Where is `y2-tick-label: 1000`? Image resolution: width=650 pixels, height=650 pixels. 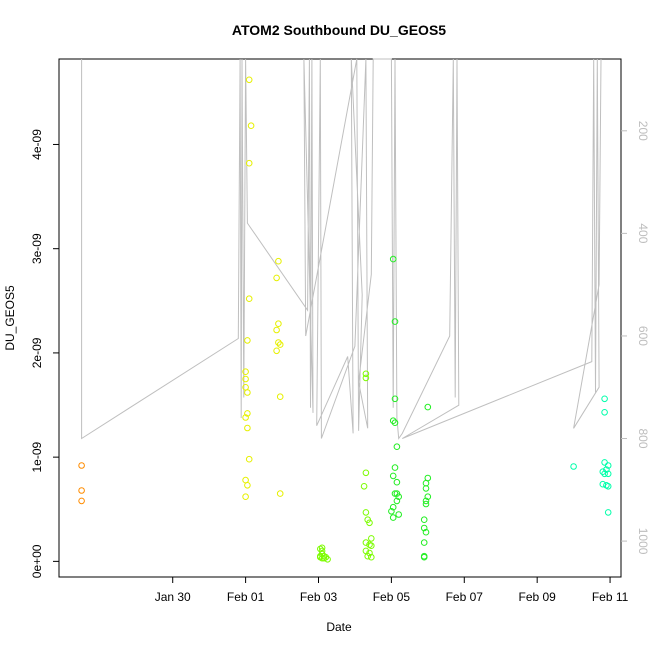 y2-tick-label: 1000 is located at coordinates (643, 541).